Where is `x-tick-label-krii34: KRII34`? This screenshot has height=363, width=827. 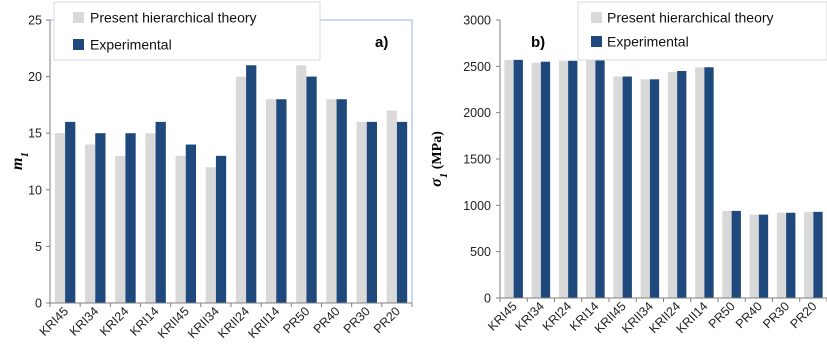 x-tick-label-krii34: KRII34 is located at coordinates (203, 322).